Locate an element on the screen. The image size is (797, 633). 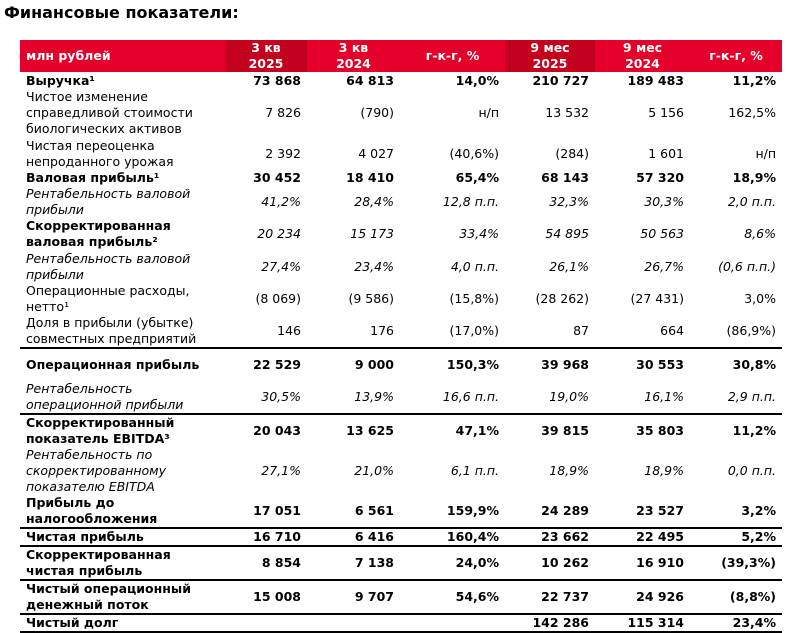
header-cell: 9 мес 2025 is located at coordinates (550, 56).